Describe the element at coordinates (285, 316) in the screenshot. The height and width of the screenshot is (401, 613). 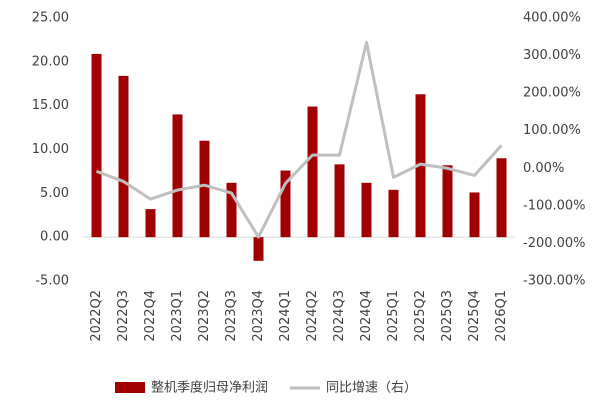
I see `x-tick-label: 2024Q1` at that location.